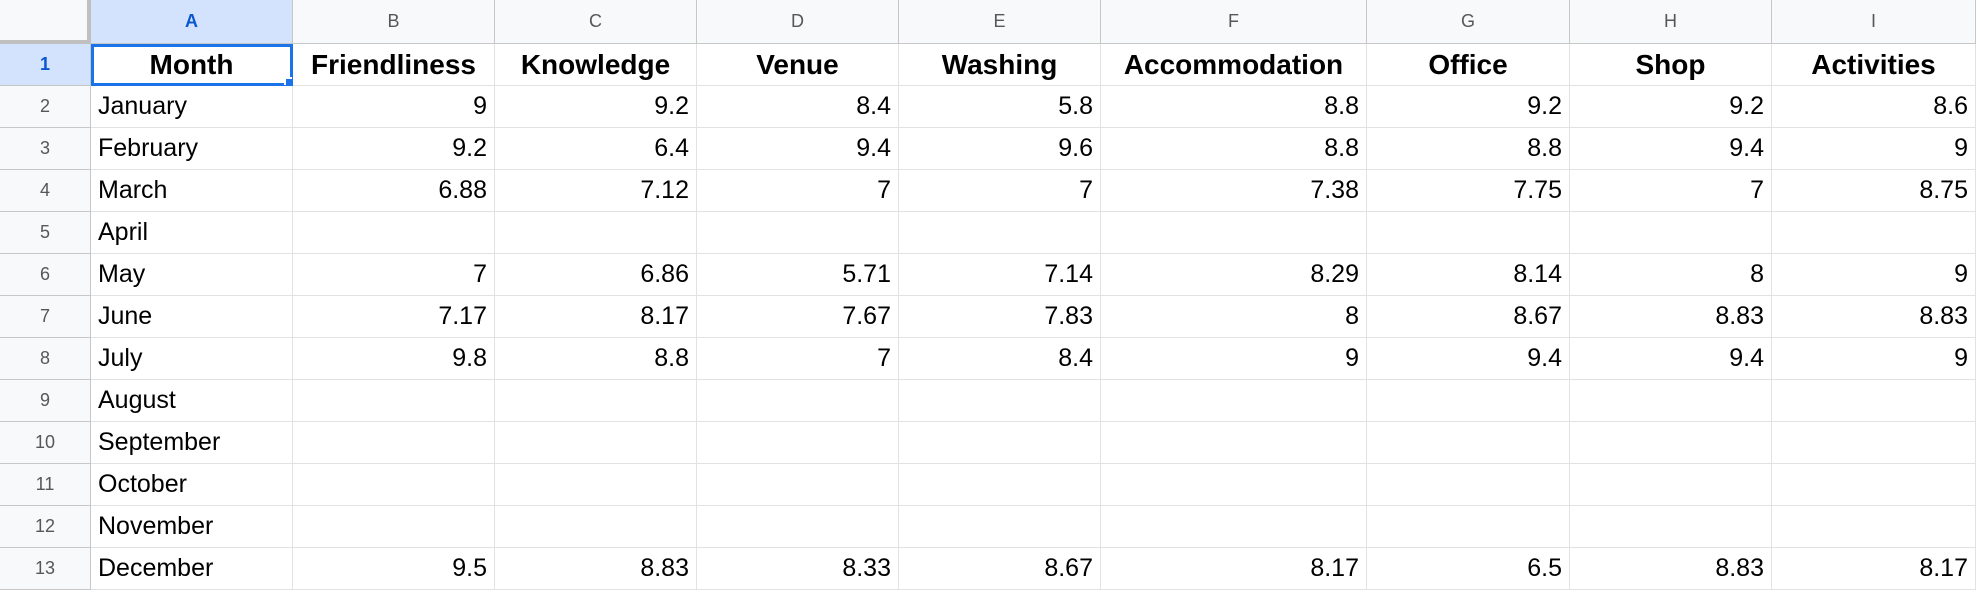 Image resolution: width=1976 pixels, height=596 pixels. I want to click on cell-d4: 7, so click(798, 191).